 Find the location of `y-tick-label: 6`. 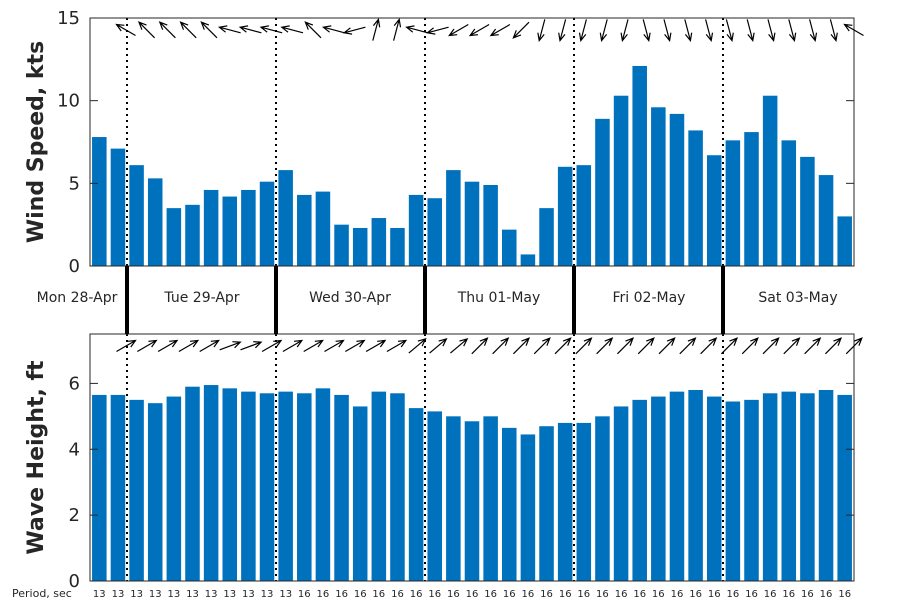

y-tick-label: 6 is located at coordinates (74, 383).